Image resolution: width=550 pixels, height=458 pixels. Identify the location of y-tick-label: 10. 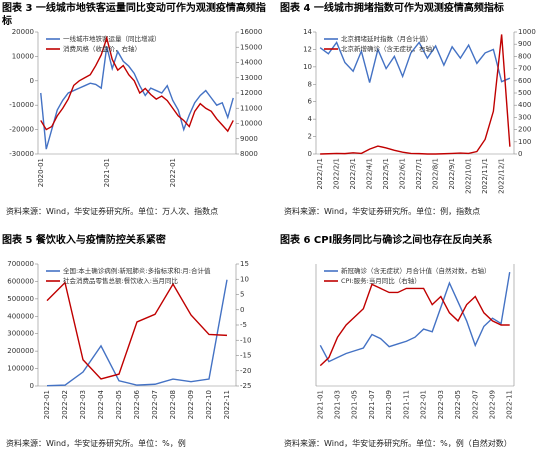
(307, 67).